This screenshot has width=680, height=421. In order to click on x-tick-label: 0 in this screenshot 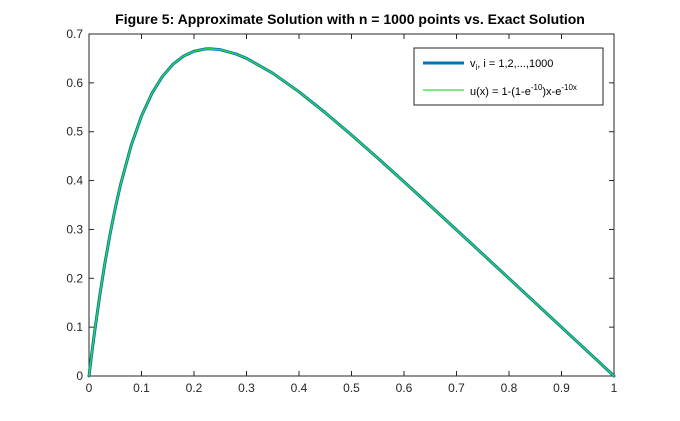, I will do `click(89, 388)`.